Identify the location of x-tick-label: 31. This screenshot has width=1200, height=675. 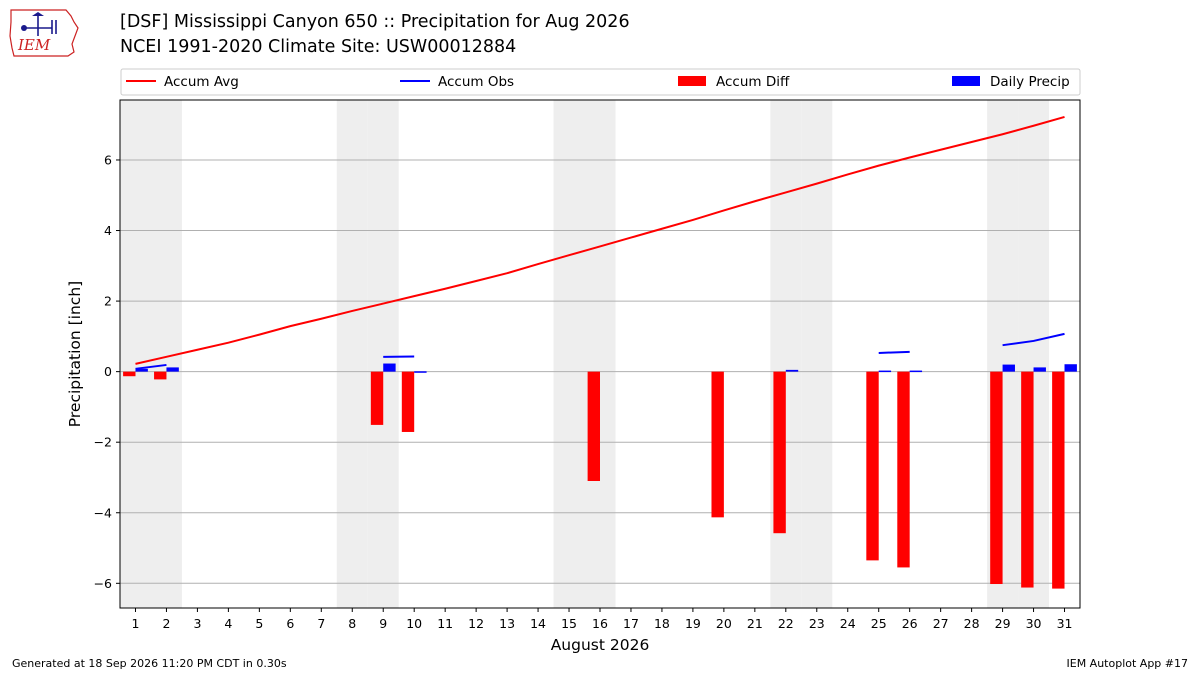
(1065, 623).